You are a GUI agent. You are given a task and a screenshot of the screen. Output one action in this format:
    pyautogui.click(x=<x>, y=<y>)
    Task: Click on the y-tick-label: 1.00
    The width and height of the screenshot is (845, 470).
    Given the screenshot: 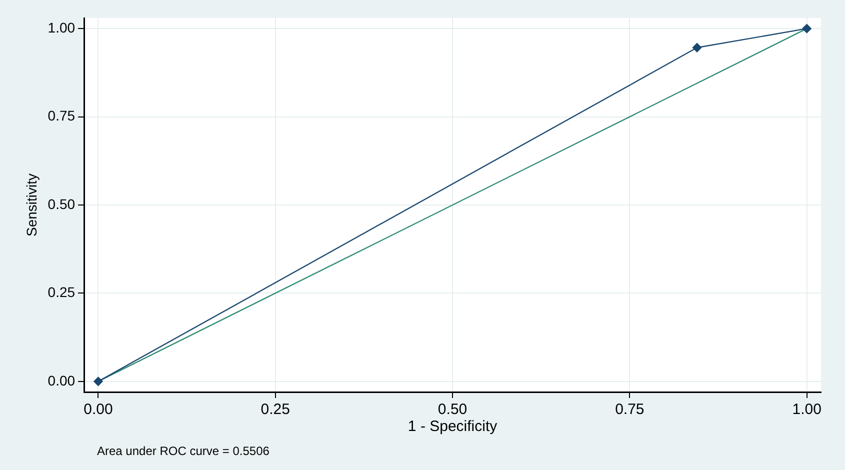 What is the action you would take?
    pyautogui.click(x=62, y=27)
    